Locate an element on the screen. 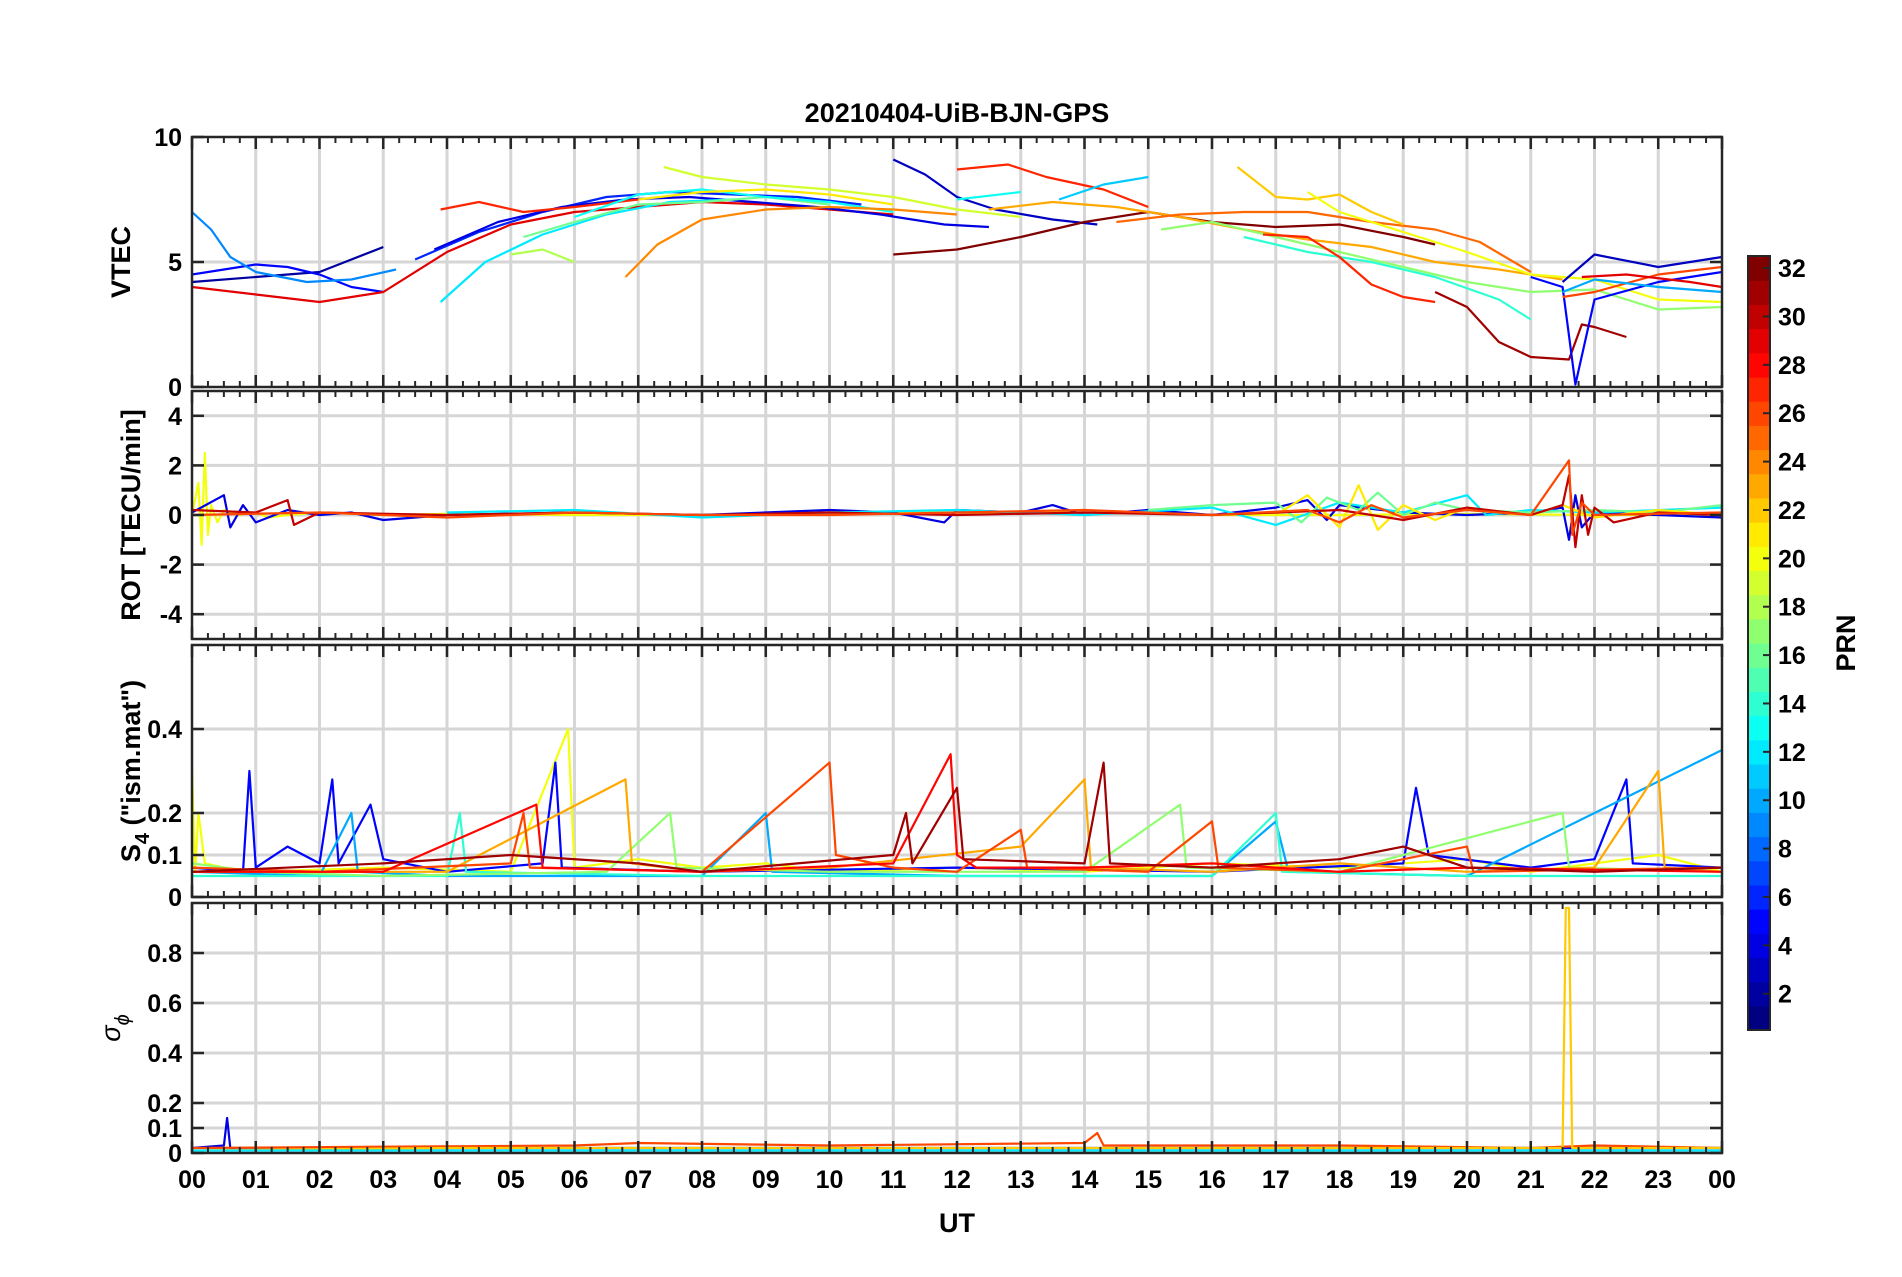 The image size is (1902, 1277). colorbar-tick-label: 28 is located at coordinates (1792, 366).